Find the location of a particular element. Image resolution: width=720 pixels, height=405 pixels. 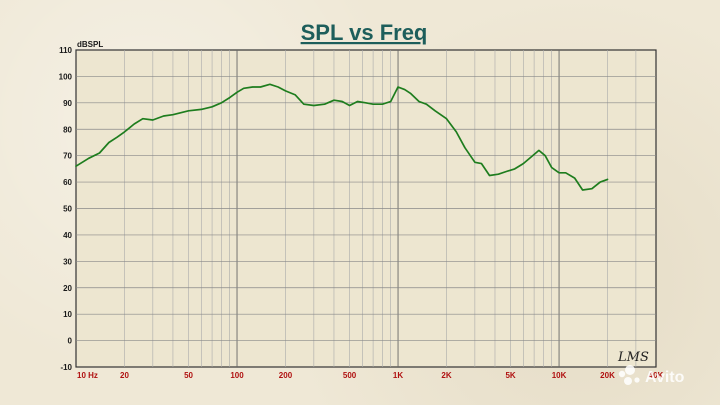

y-tick-label: 30 is located at coordinates (67, 261).